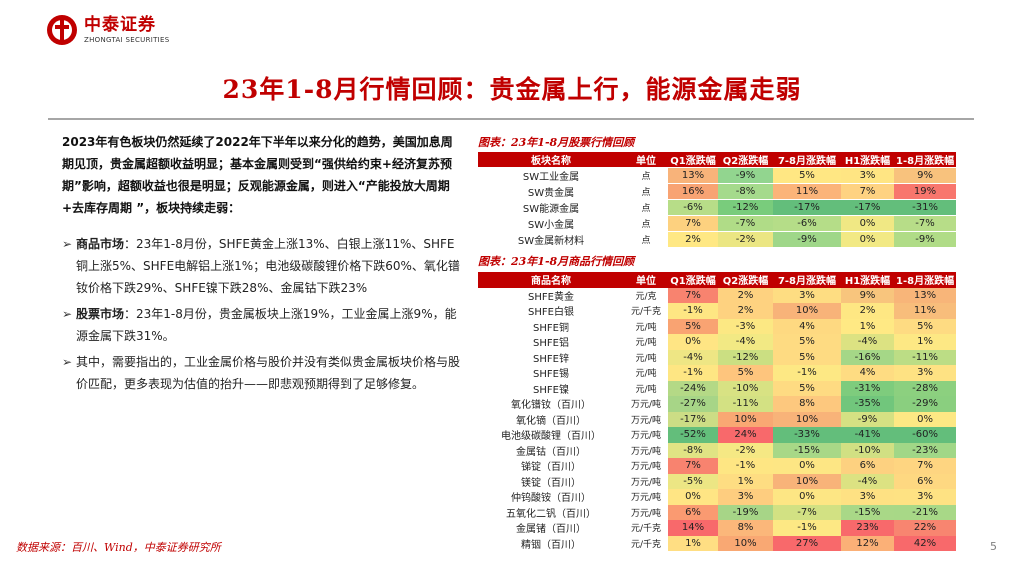 This screenshot has width=1024, height=576. I want to click on table-row: 五氧化二钒（百川） 万元/吨 6% -19% -7% -15% -21%, so click(717, 512).